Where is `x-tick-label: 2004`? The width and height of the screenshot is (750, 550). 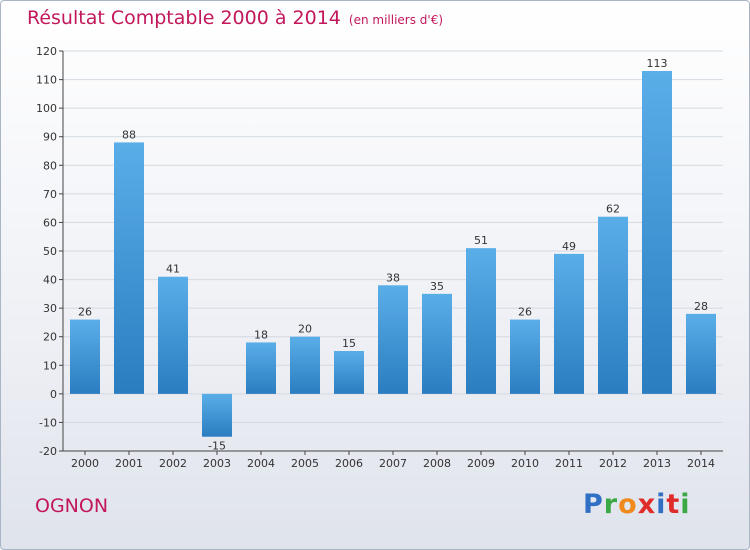
x-tick-label: 2004 is located at coordinates (261, 463).